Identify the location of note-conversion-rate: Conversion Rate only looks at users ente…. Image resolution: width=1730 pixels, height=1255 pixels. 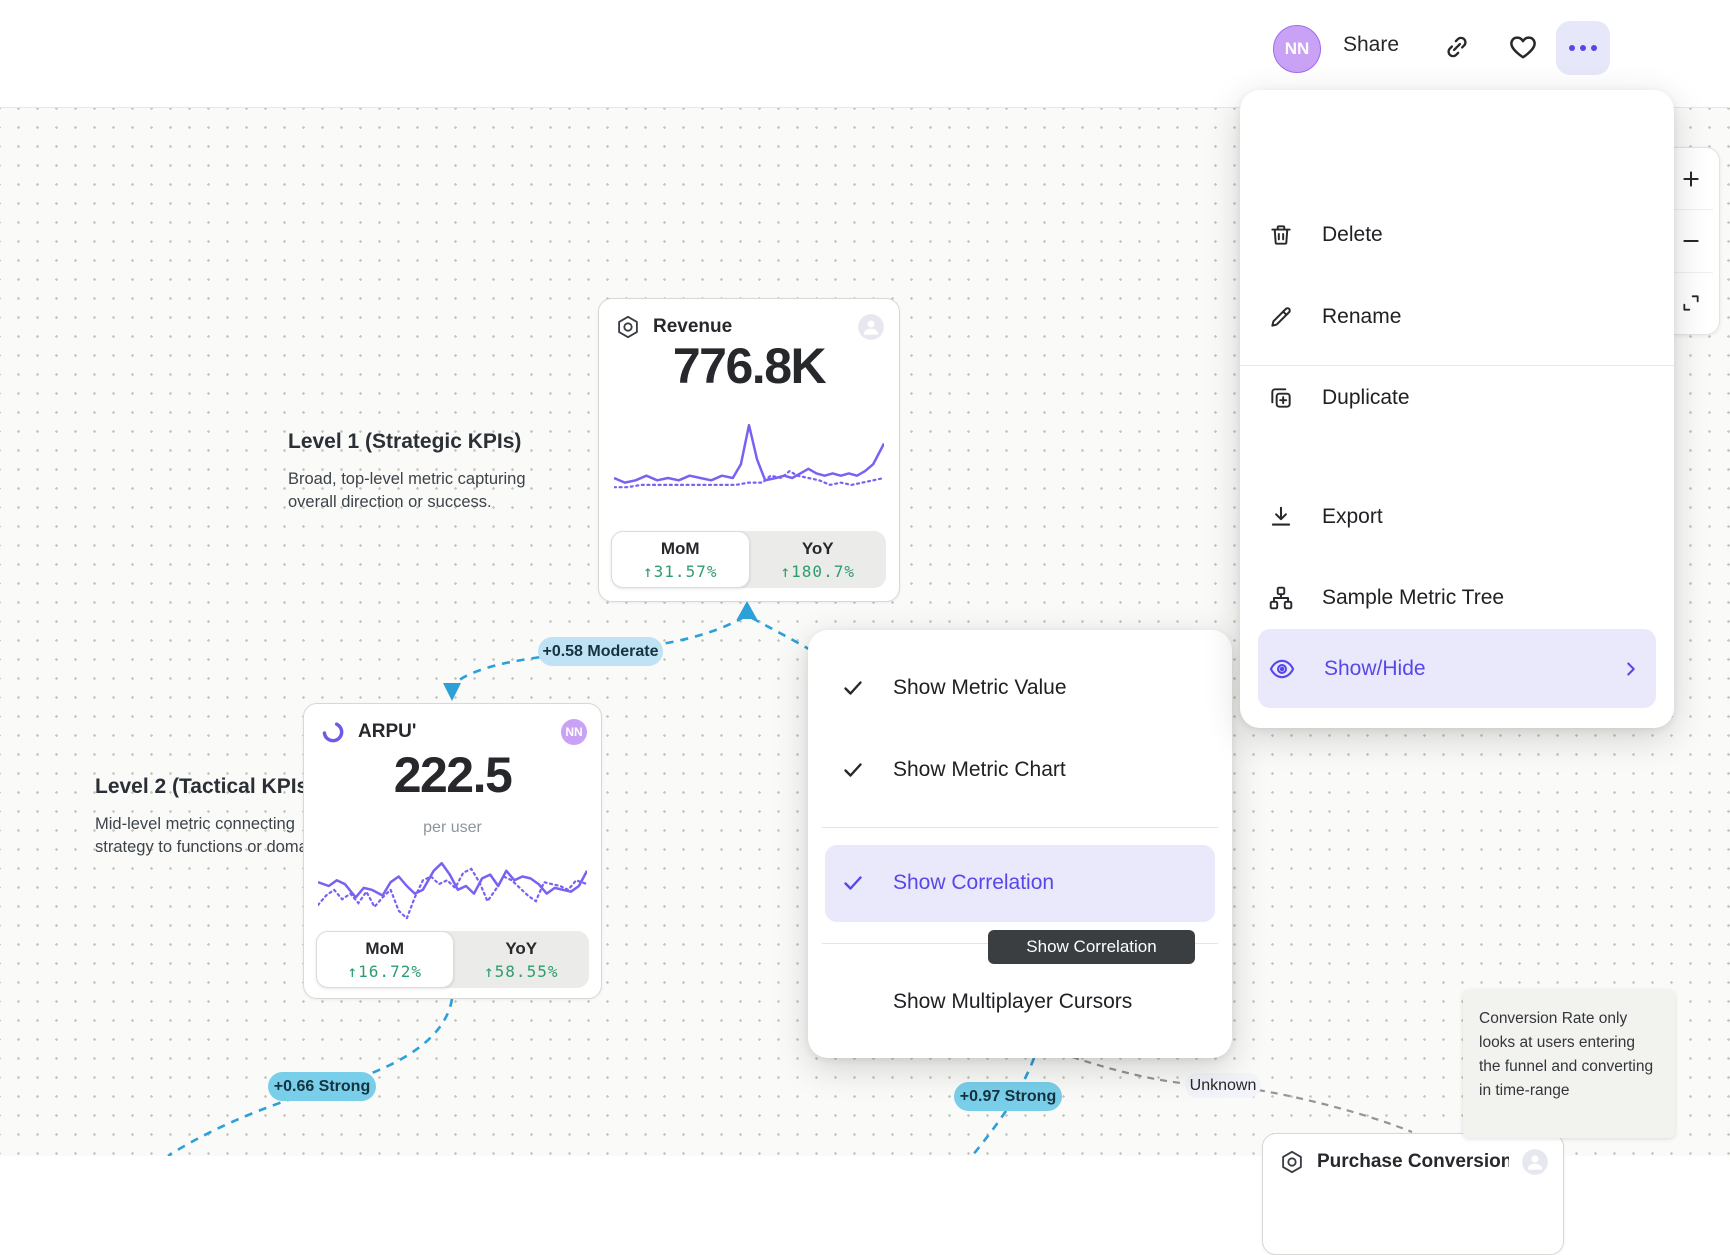
(1569, 1064).